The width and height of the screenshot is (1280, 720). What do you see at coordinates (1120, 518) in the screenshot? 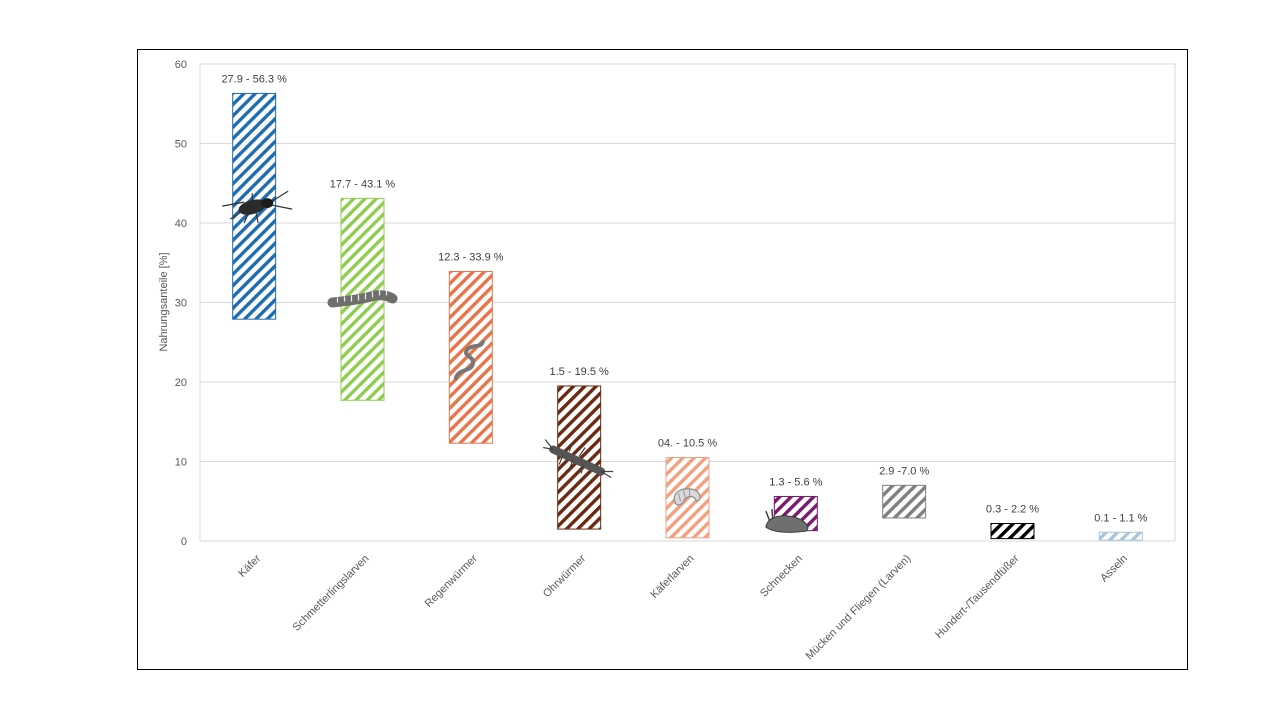
I see `data-label: 0.1 - 1.1 %` at bounding box center [1120, 518].